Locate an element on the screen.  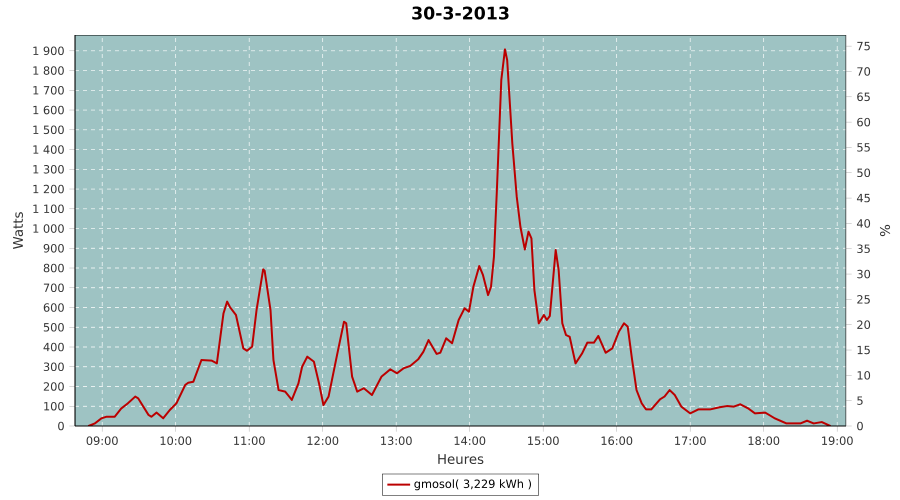
y2-tick-label: 10 is located at coordinates (864, 375).